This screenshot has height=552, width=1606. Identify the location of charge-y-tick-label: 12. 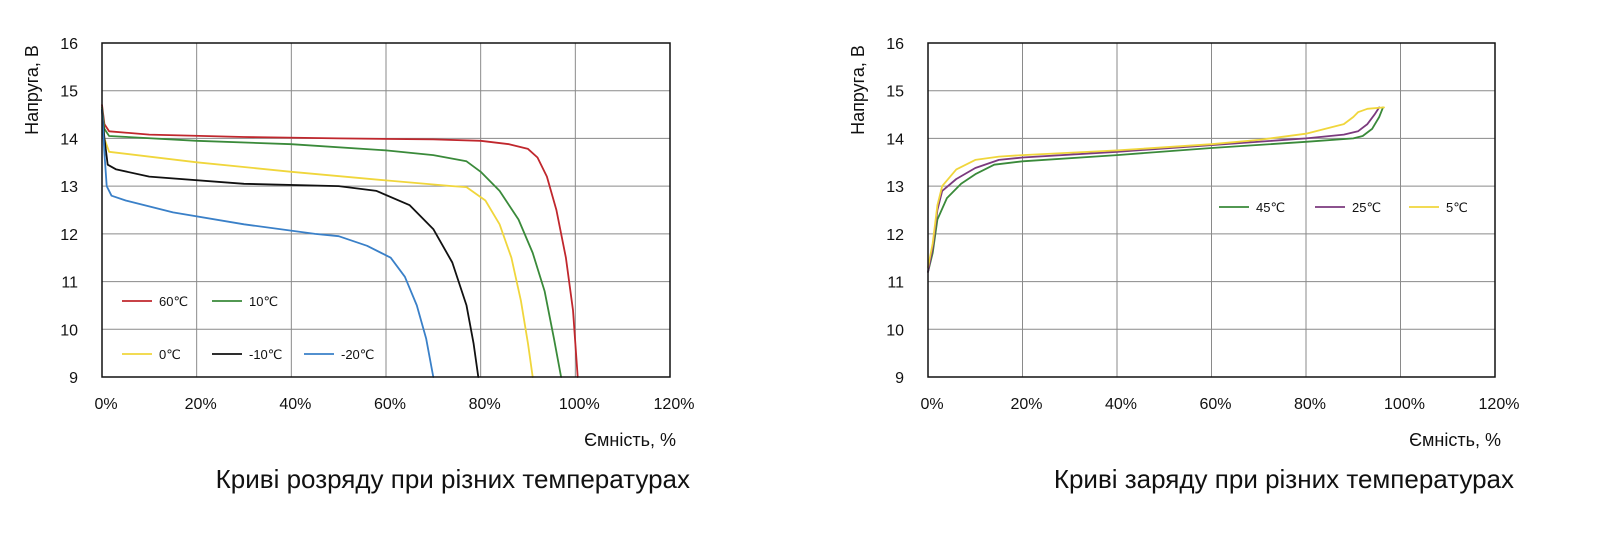
(895, 235).